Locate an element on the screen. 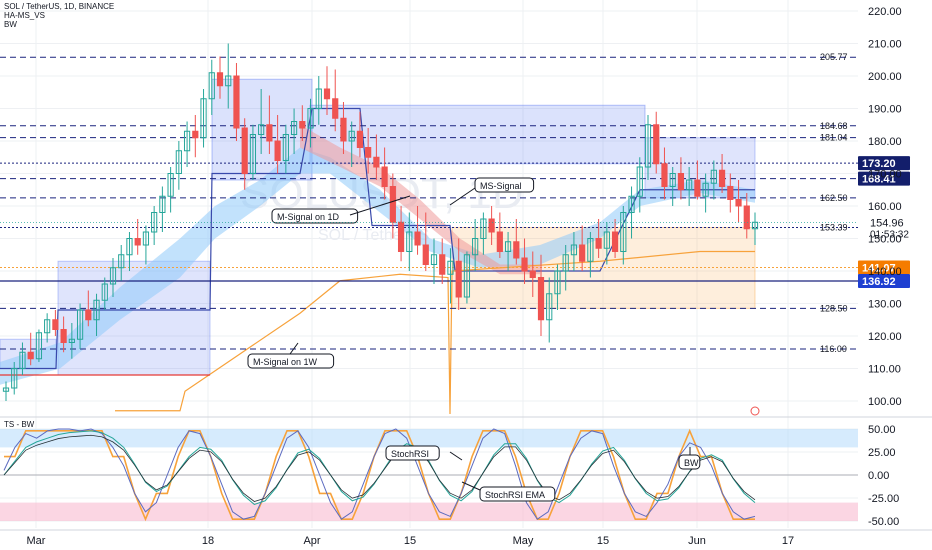  oscillator-title: TS - BW is located at coordinates (19, 424).